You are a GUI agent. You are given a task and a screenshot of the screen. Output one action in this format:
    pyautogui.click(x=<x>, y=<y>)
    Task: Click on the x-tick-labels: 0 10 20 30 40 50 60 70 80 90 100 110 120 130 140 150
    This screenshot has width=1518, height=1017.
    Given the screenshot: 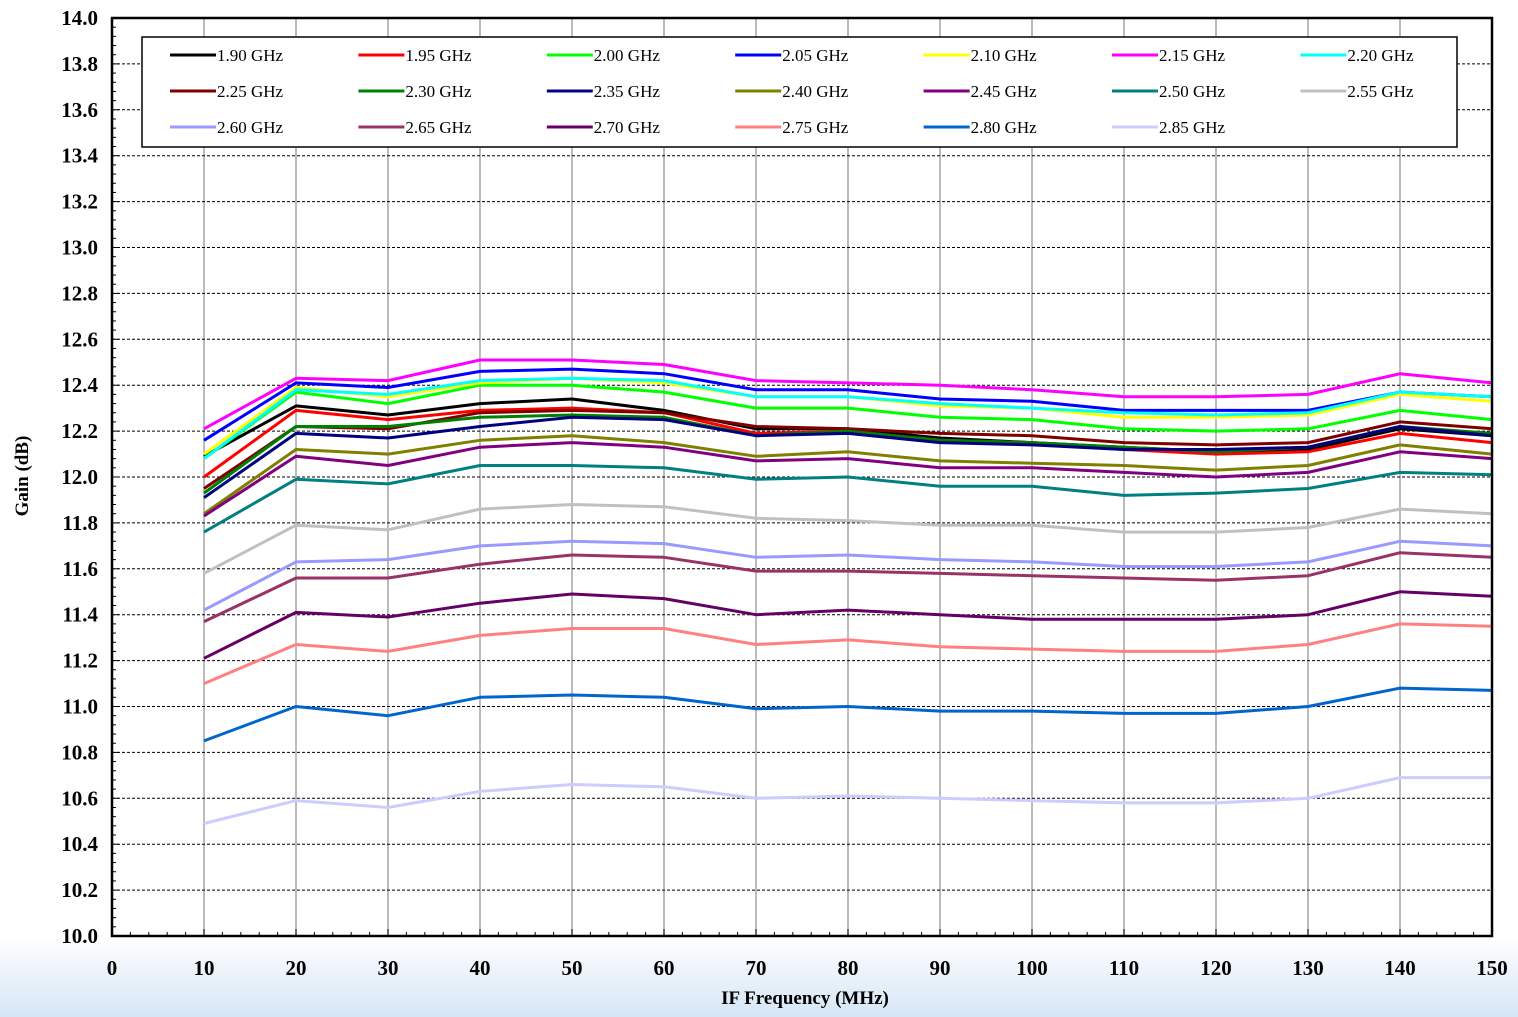 What is the action you would take?
    pyautogui.click(x=807, y=968)
    